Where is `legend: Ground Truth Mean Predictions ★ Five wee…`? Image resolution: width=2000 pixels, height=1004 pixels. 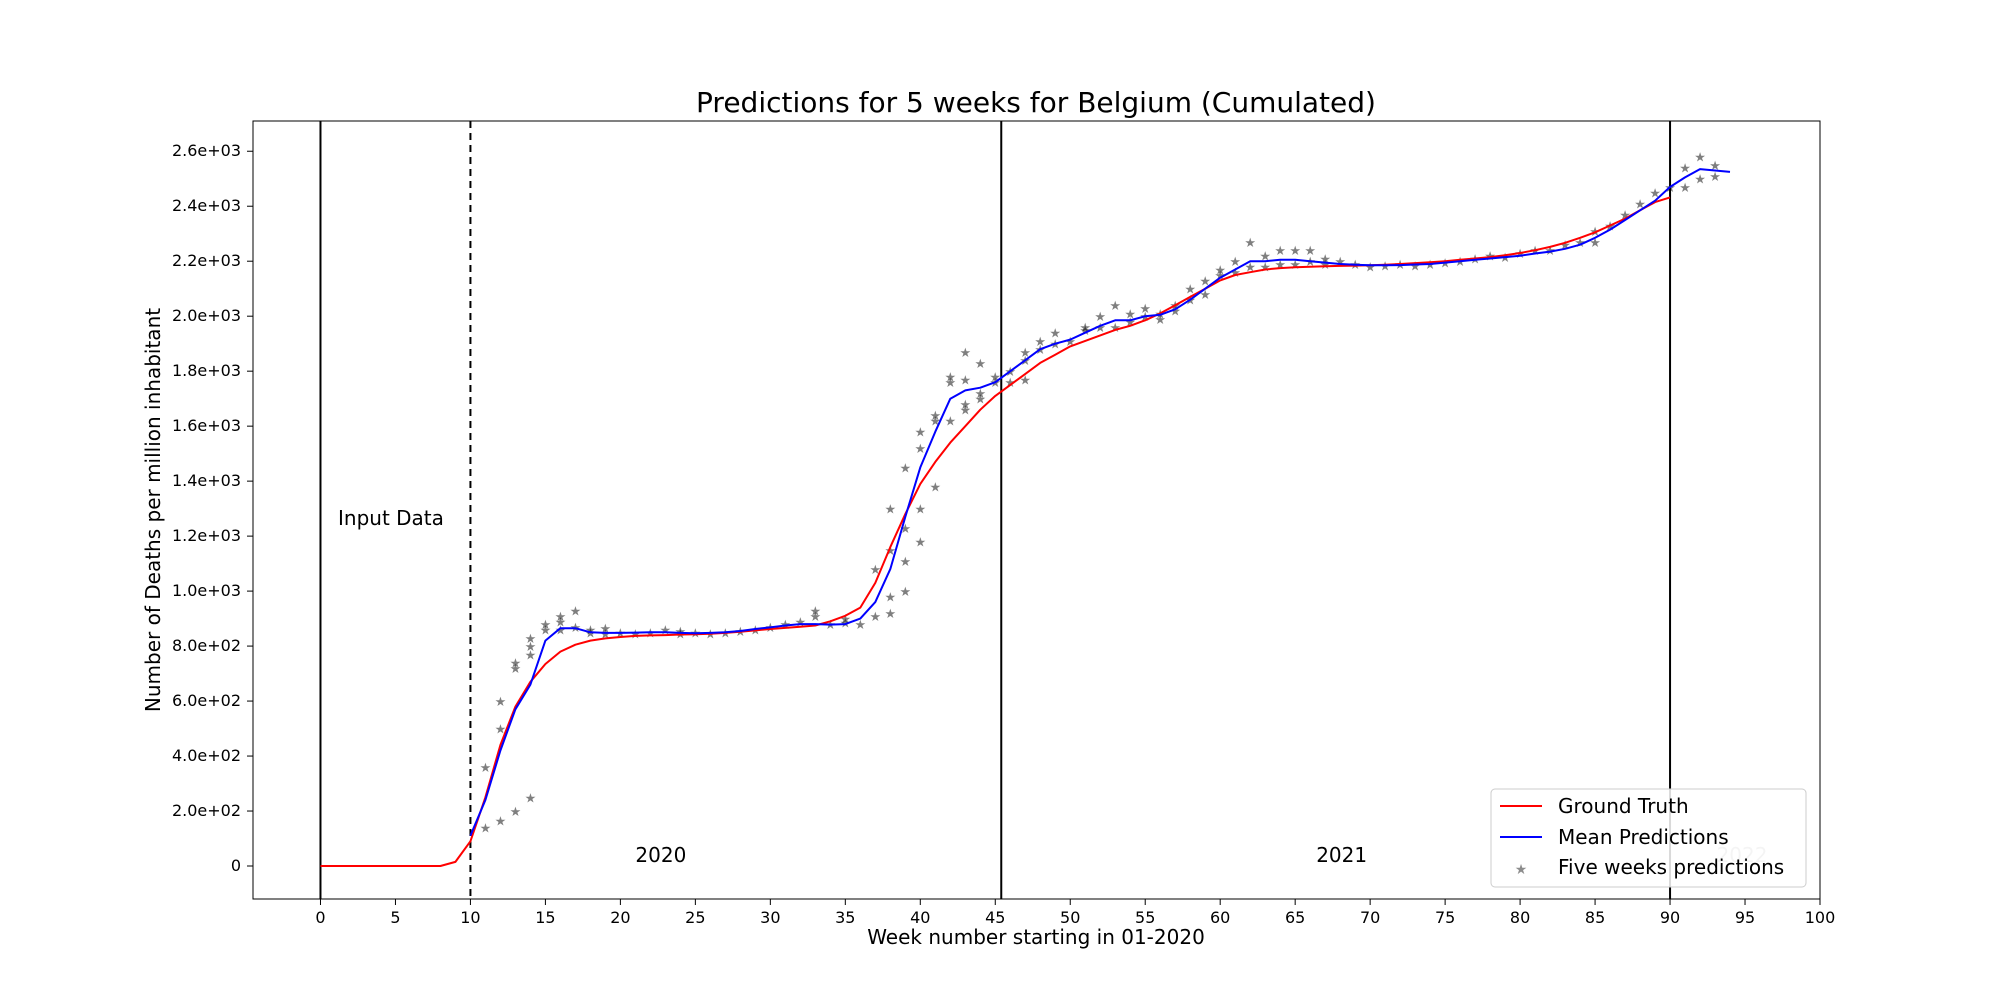
legend: Ground Truth Mean Predictions ★ Five wee… is located at coordinates (1648, 838).